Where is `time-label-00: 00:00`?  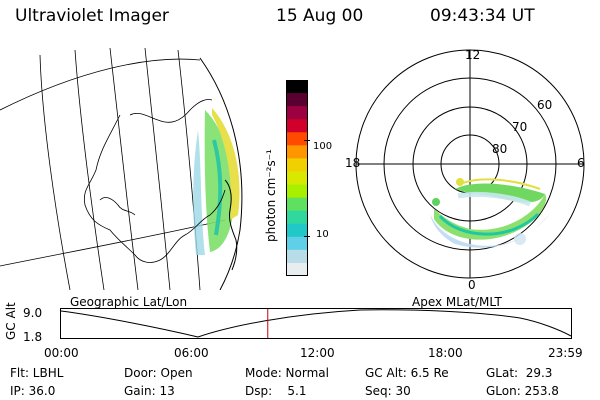
time-label-00: 00:00 is located at coordinates (61, 353).